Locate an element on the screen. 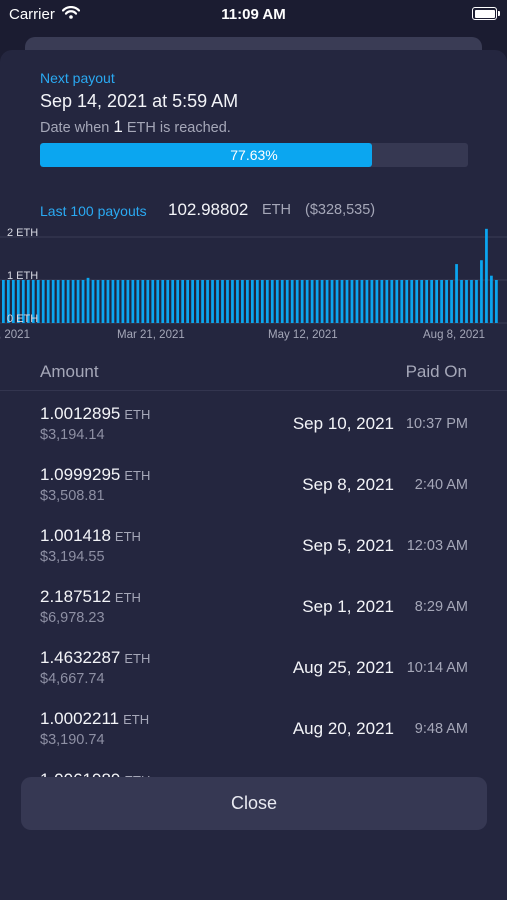 Image resolution: width=507 pixels, height=900 pixels. close-button: Close is located at coordinates (254, 803).